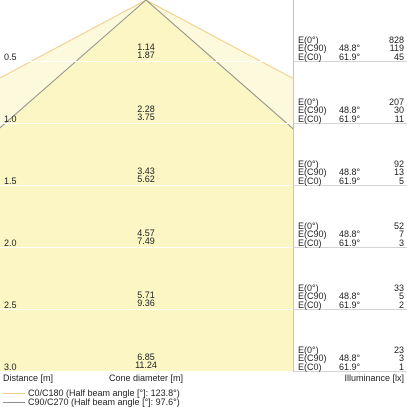  I want to click on illuminance-line-c90: E(C90) 48.8° 5, so click(351, 296).